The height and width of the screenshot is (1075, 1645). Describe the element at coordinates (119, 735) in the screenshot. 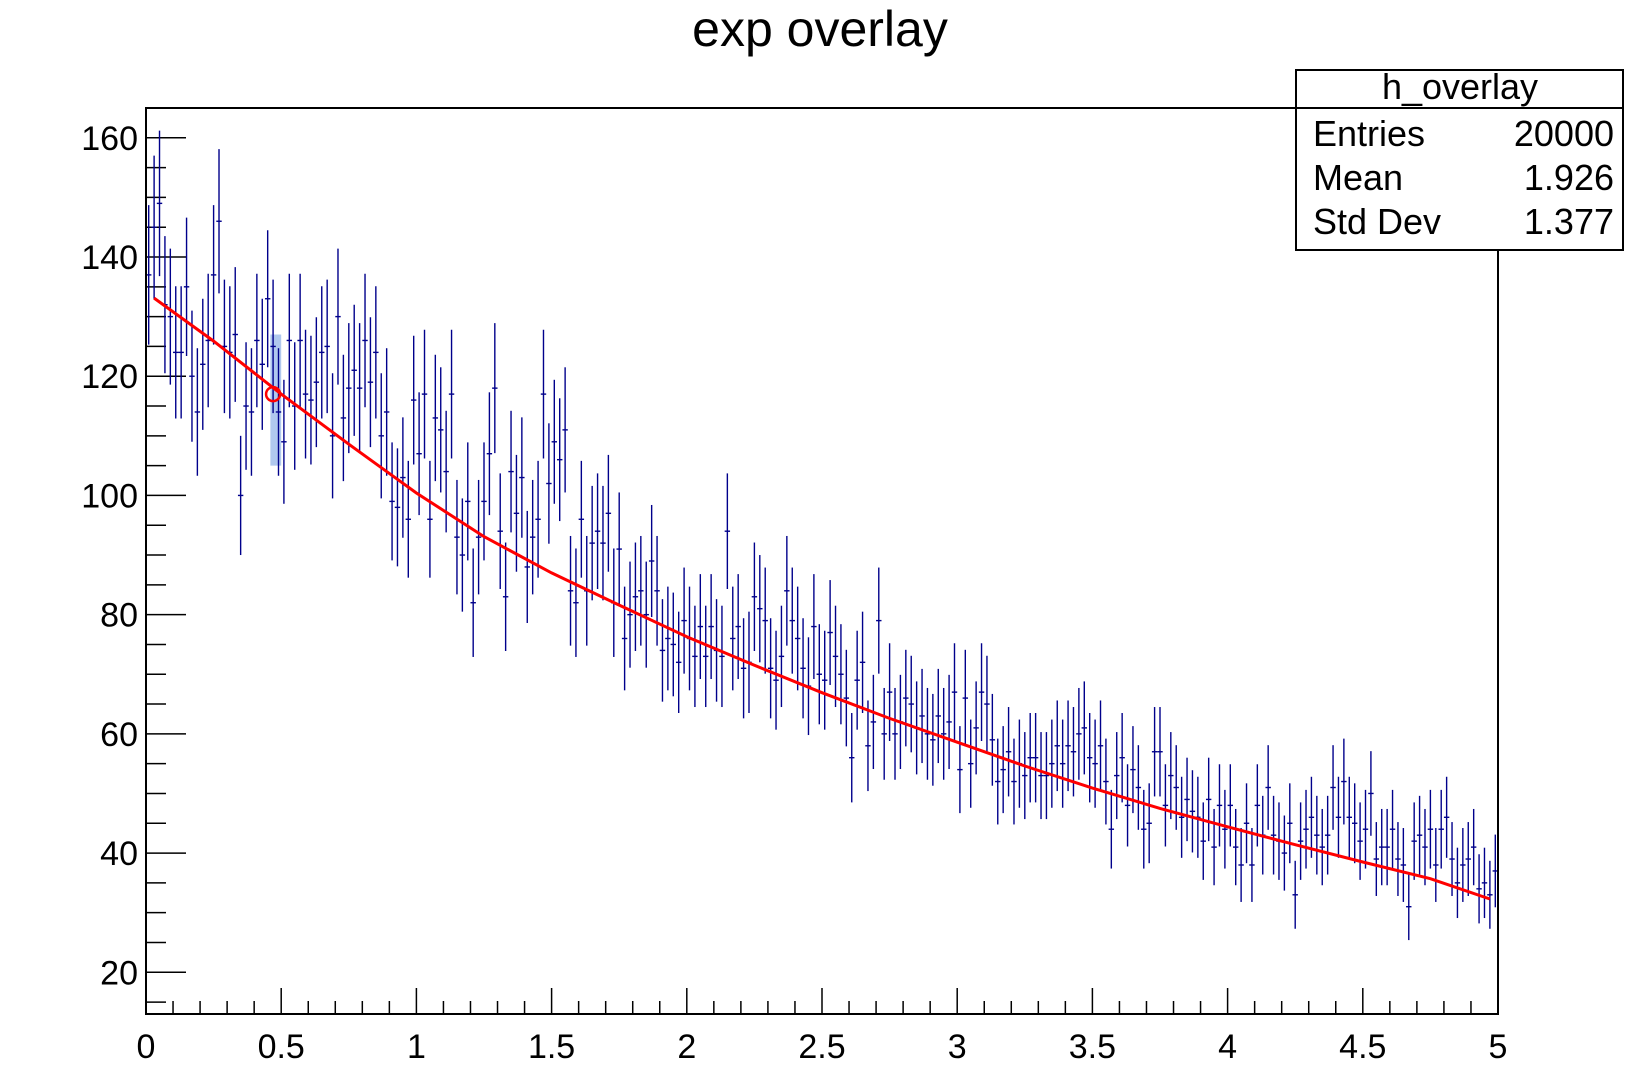

I see `y-tick-label: 60` at that location.